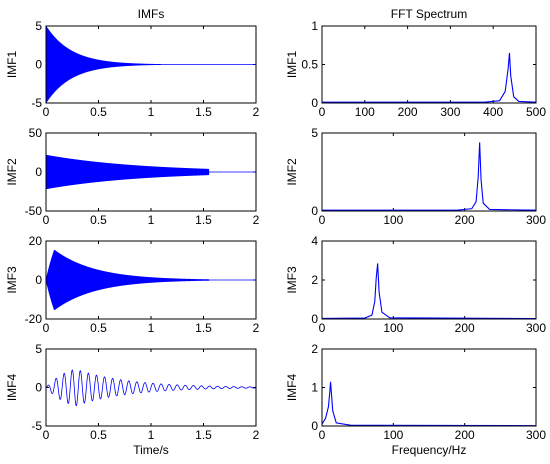 The height and width of the screenshot is (464, 550). I want to click on y-tick-label: 50, so click(36, 133).